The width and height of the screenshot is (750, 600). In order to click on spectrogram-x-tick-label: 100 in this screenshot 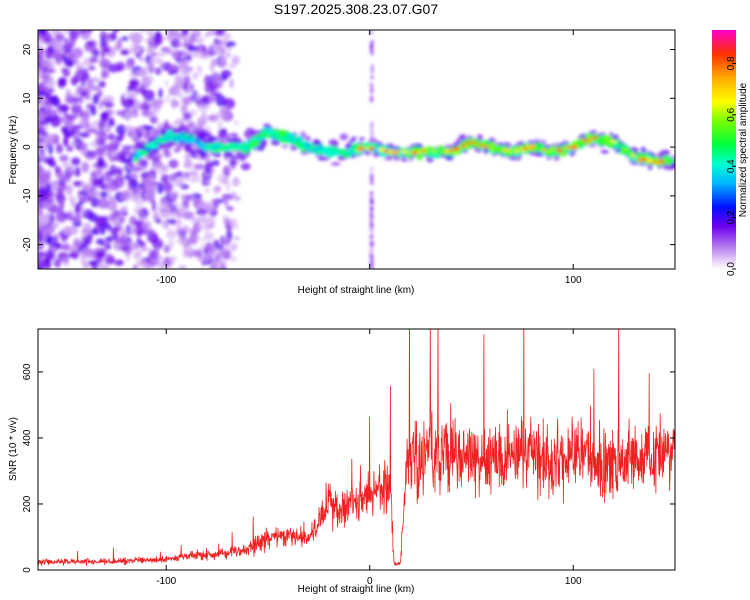, I will do `click(573, 280)`.